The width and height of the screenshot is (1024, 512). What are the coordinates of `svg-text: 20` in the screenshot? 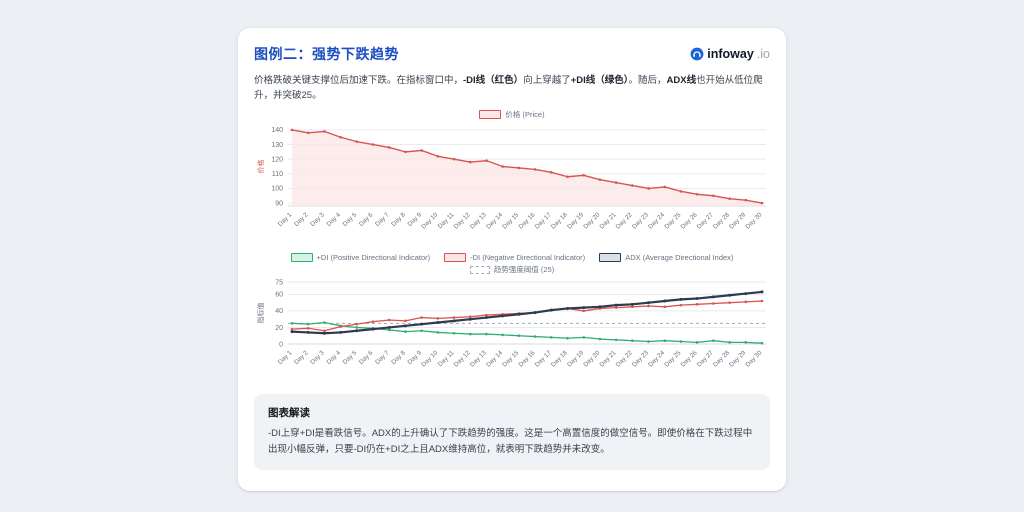 It's located at (279, 328).